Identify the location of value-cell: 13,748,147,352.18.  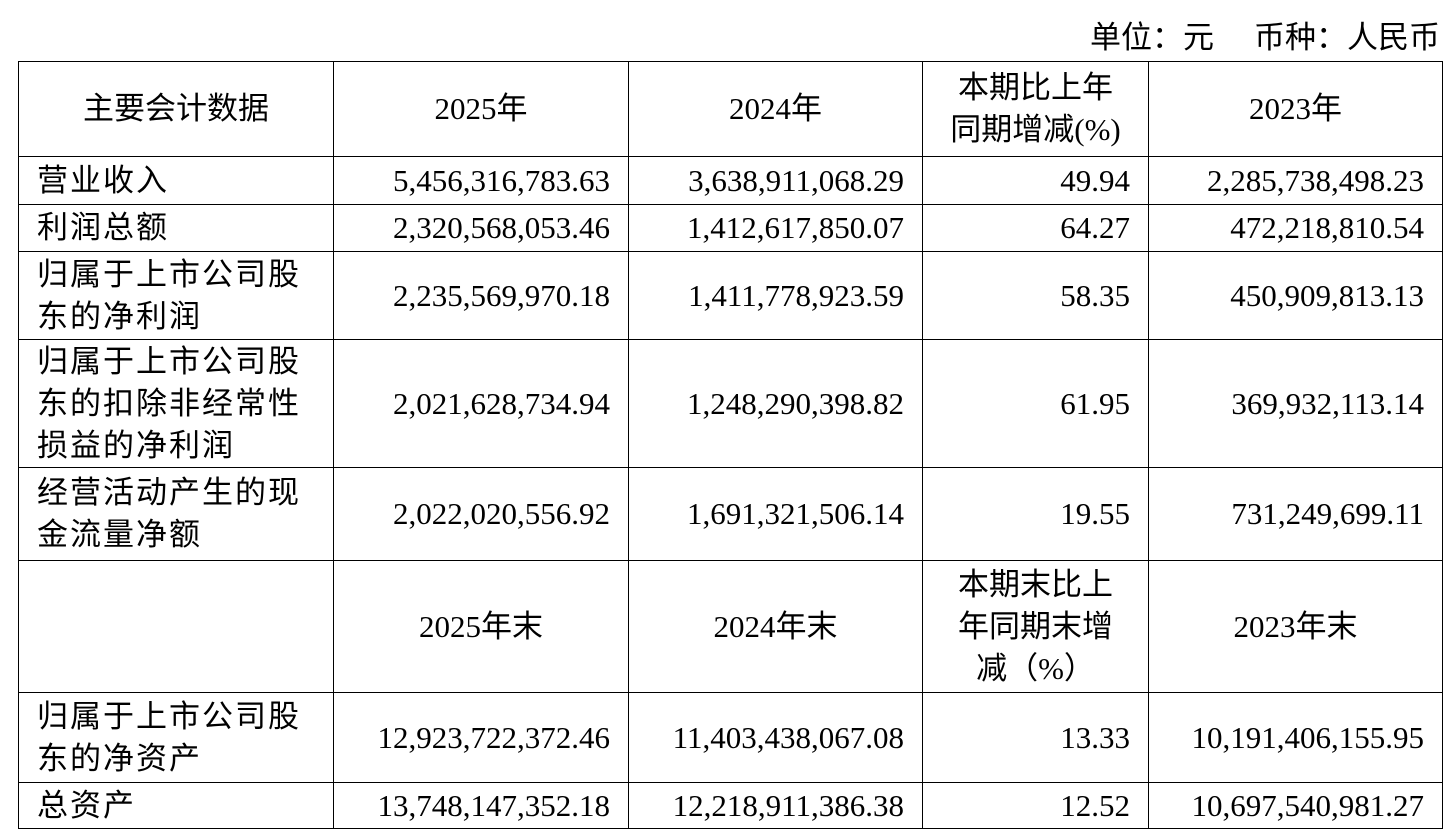
(481, 805).